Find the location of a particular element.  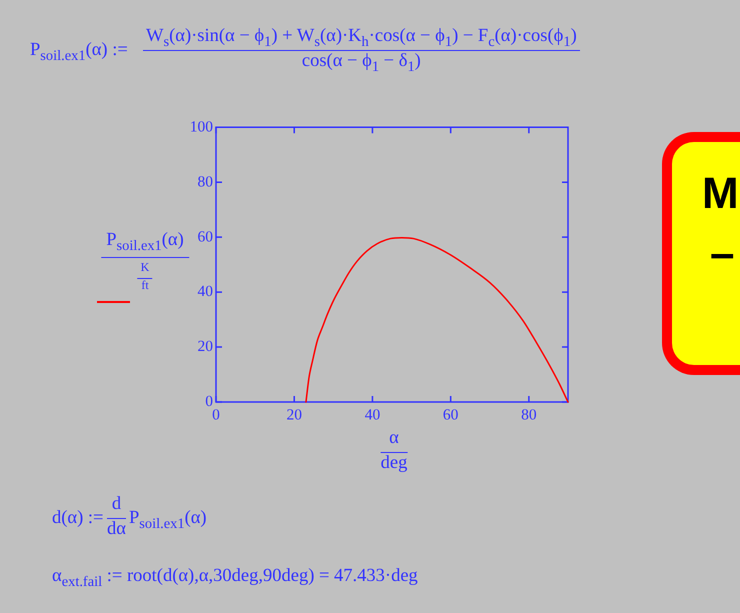

text: d dα is located at coordinates (116, 517).